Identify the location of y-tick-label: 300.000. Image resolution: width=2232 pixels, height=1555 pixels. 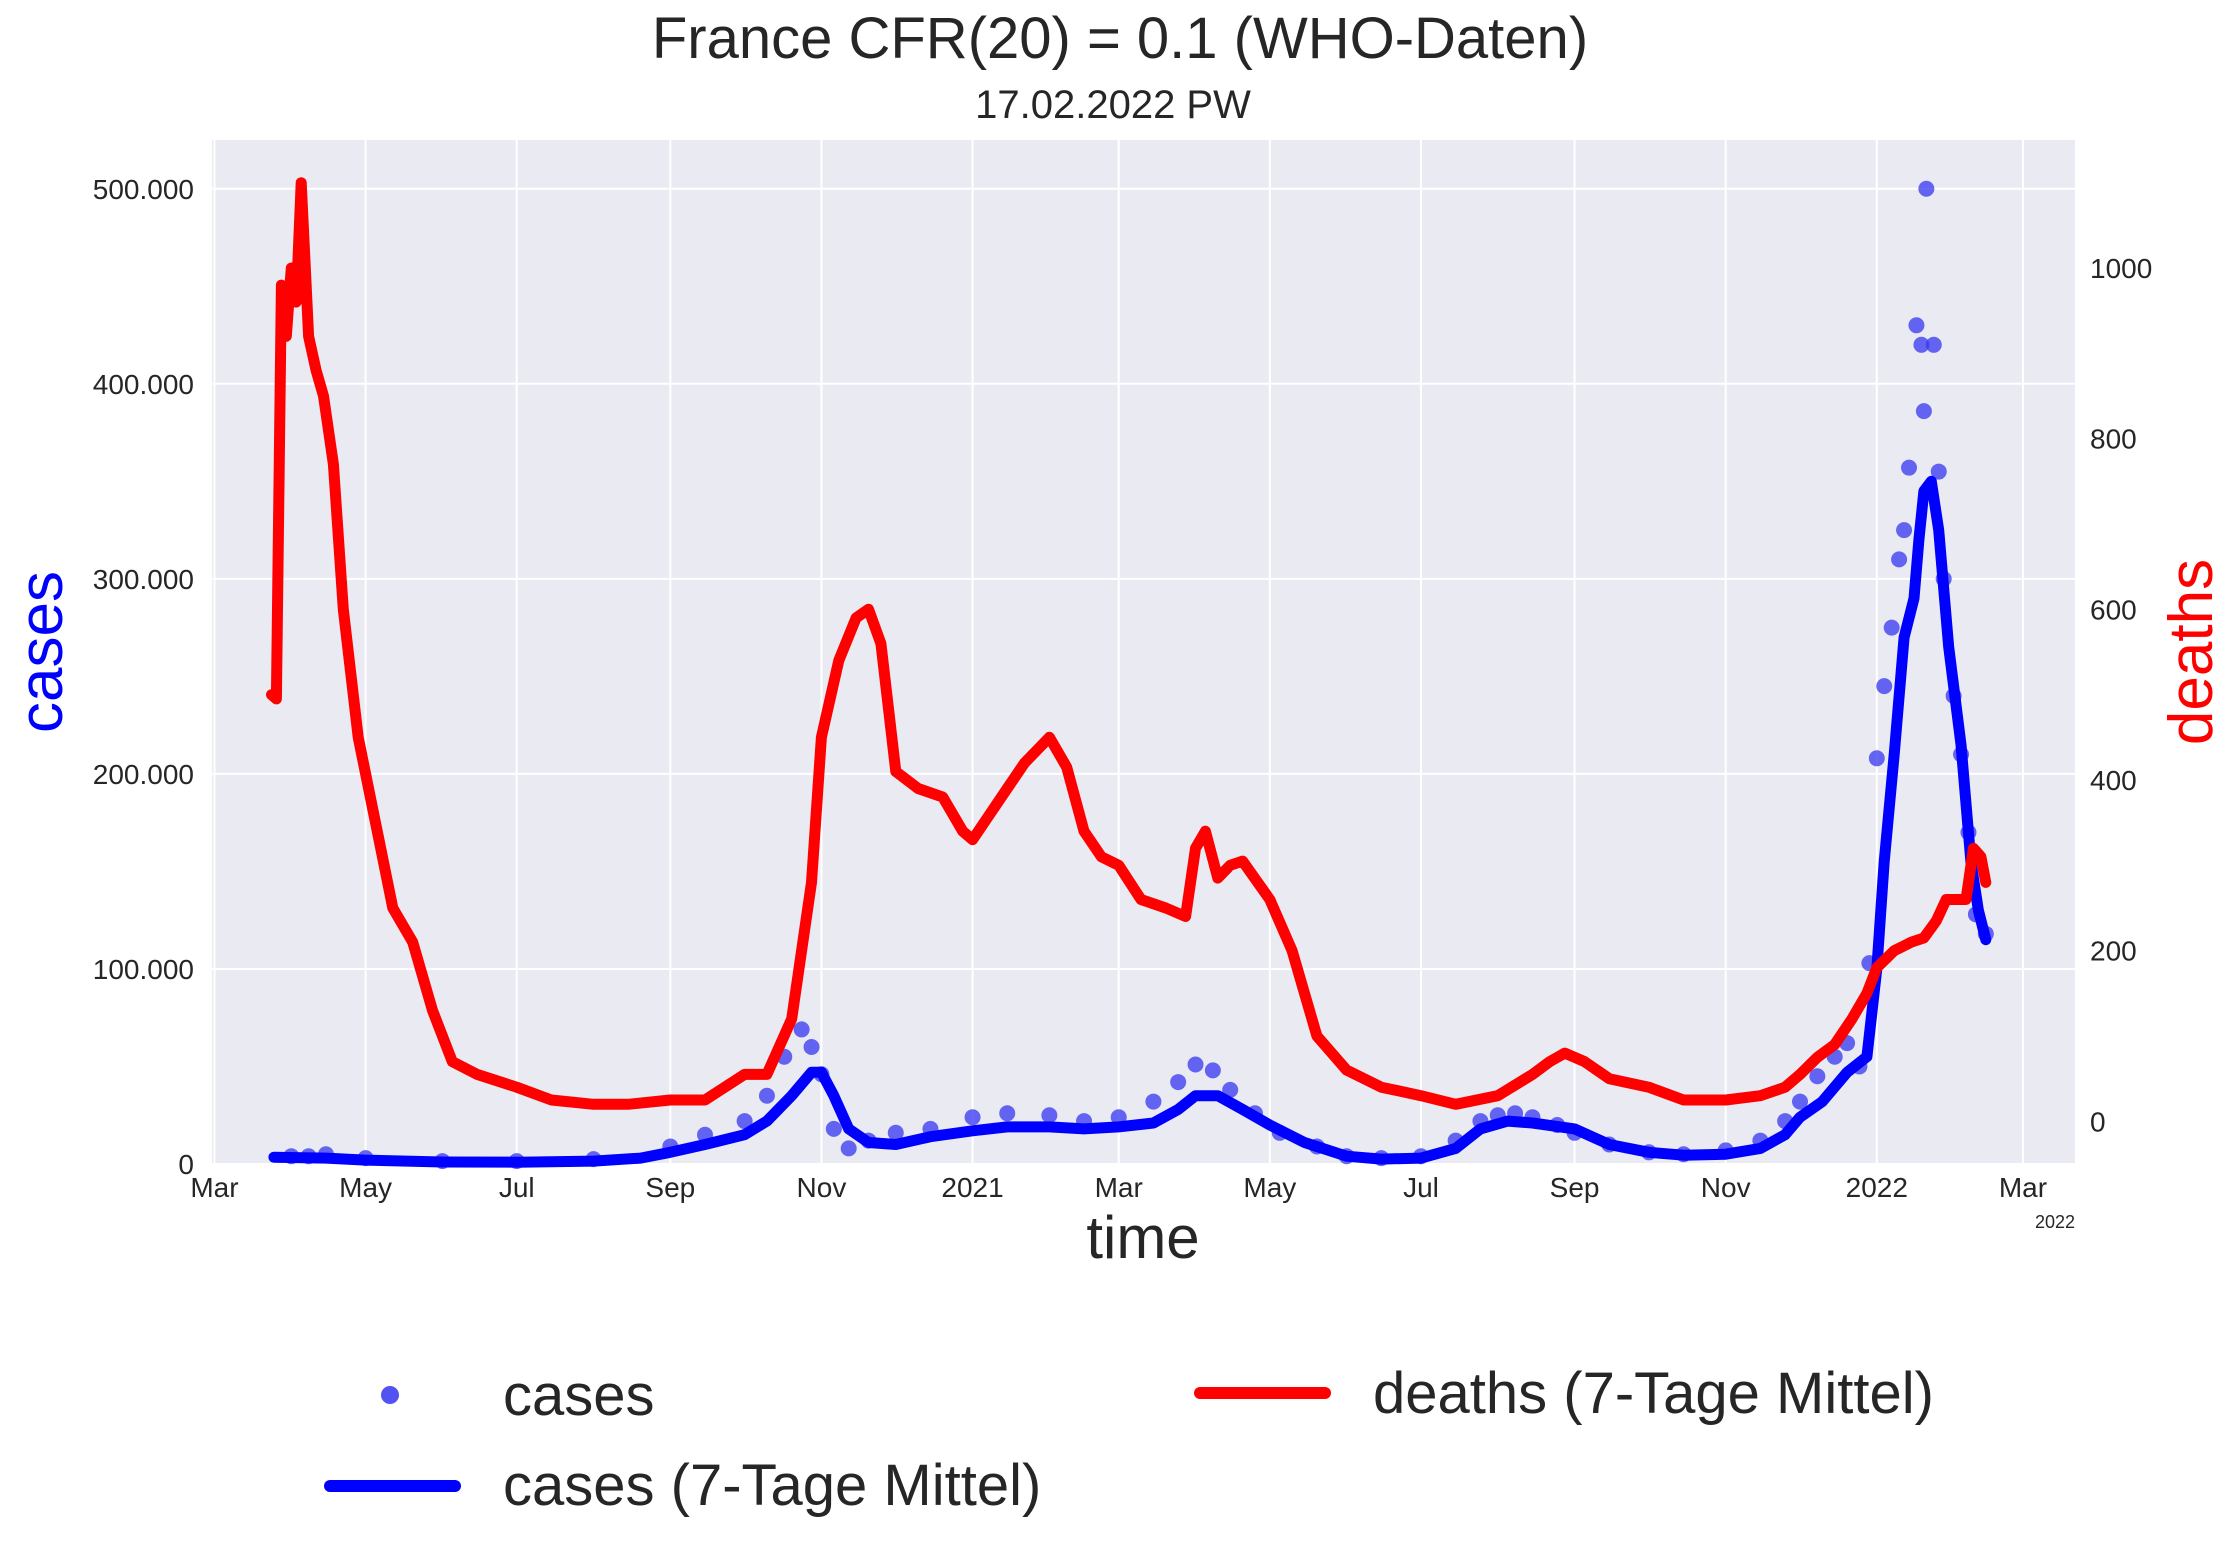
(143, 579).